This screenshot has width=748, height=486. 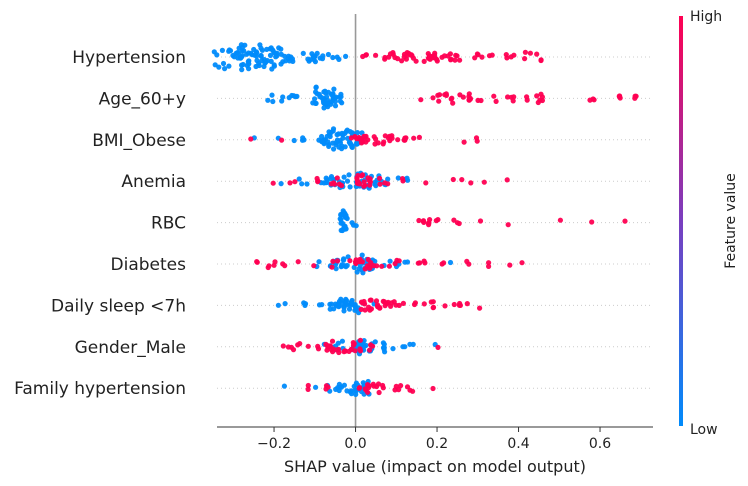 What do you see at coordinates (600, 444) in the screenshot?
I see `x-tick-label: 0.6` at bounding box center [600, 444].